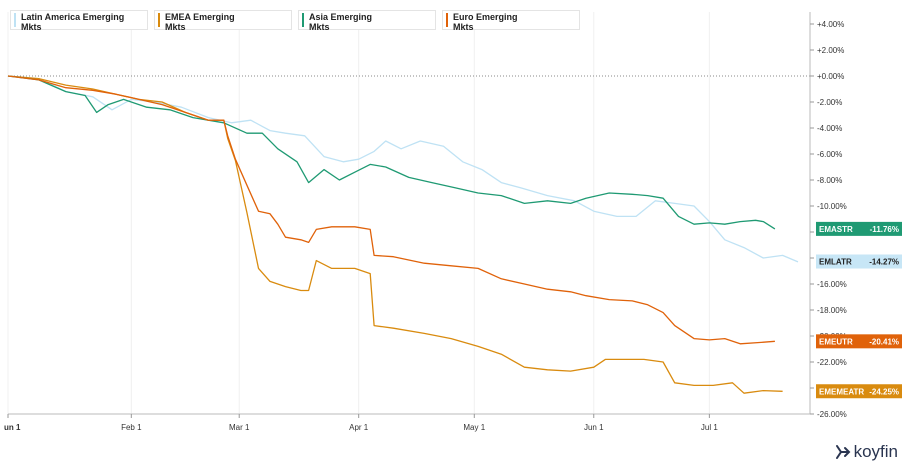 This screenshot has width=908, height=470. I want to click on badge-ticker: EMEUTR, so click(836, 341).